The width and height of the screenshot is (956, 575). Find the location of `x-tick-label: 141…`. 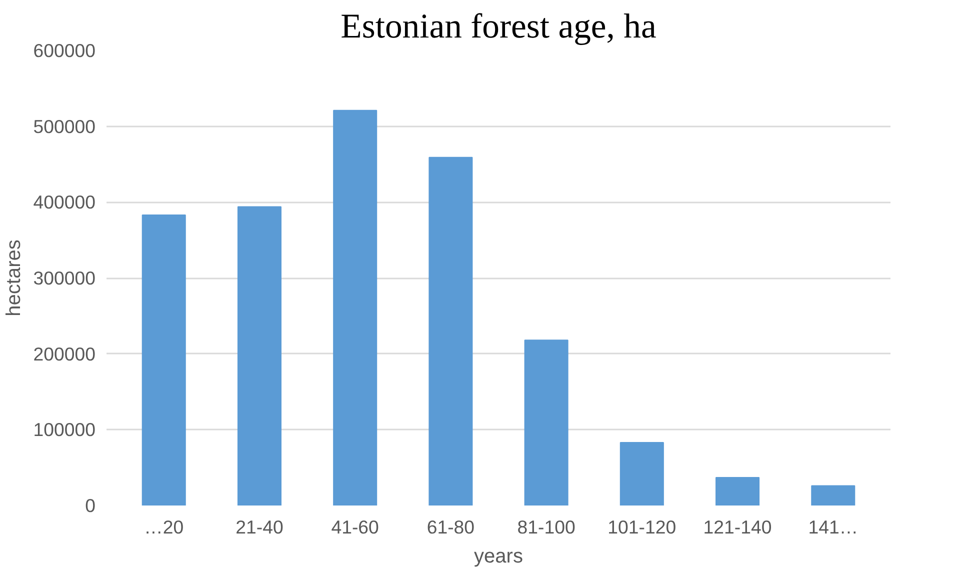

x-tick-label: 141… is located at coordinates (833, 527).